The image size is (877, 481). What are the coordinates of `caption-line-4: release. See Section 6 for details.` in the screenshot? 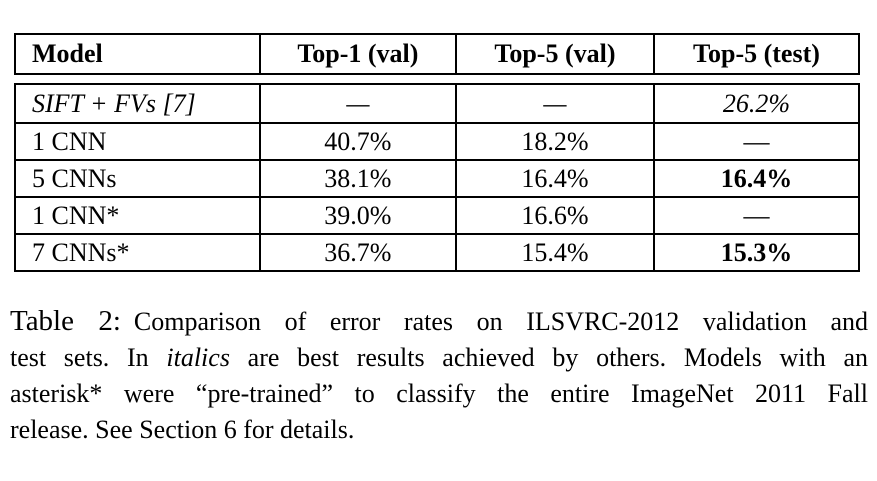 It's located at (182, 429).